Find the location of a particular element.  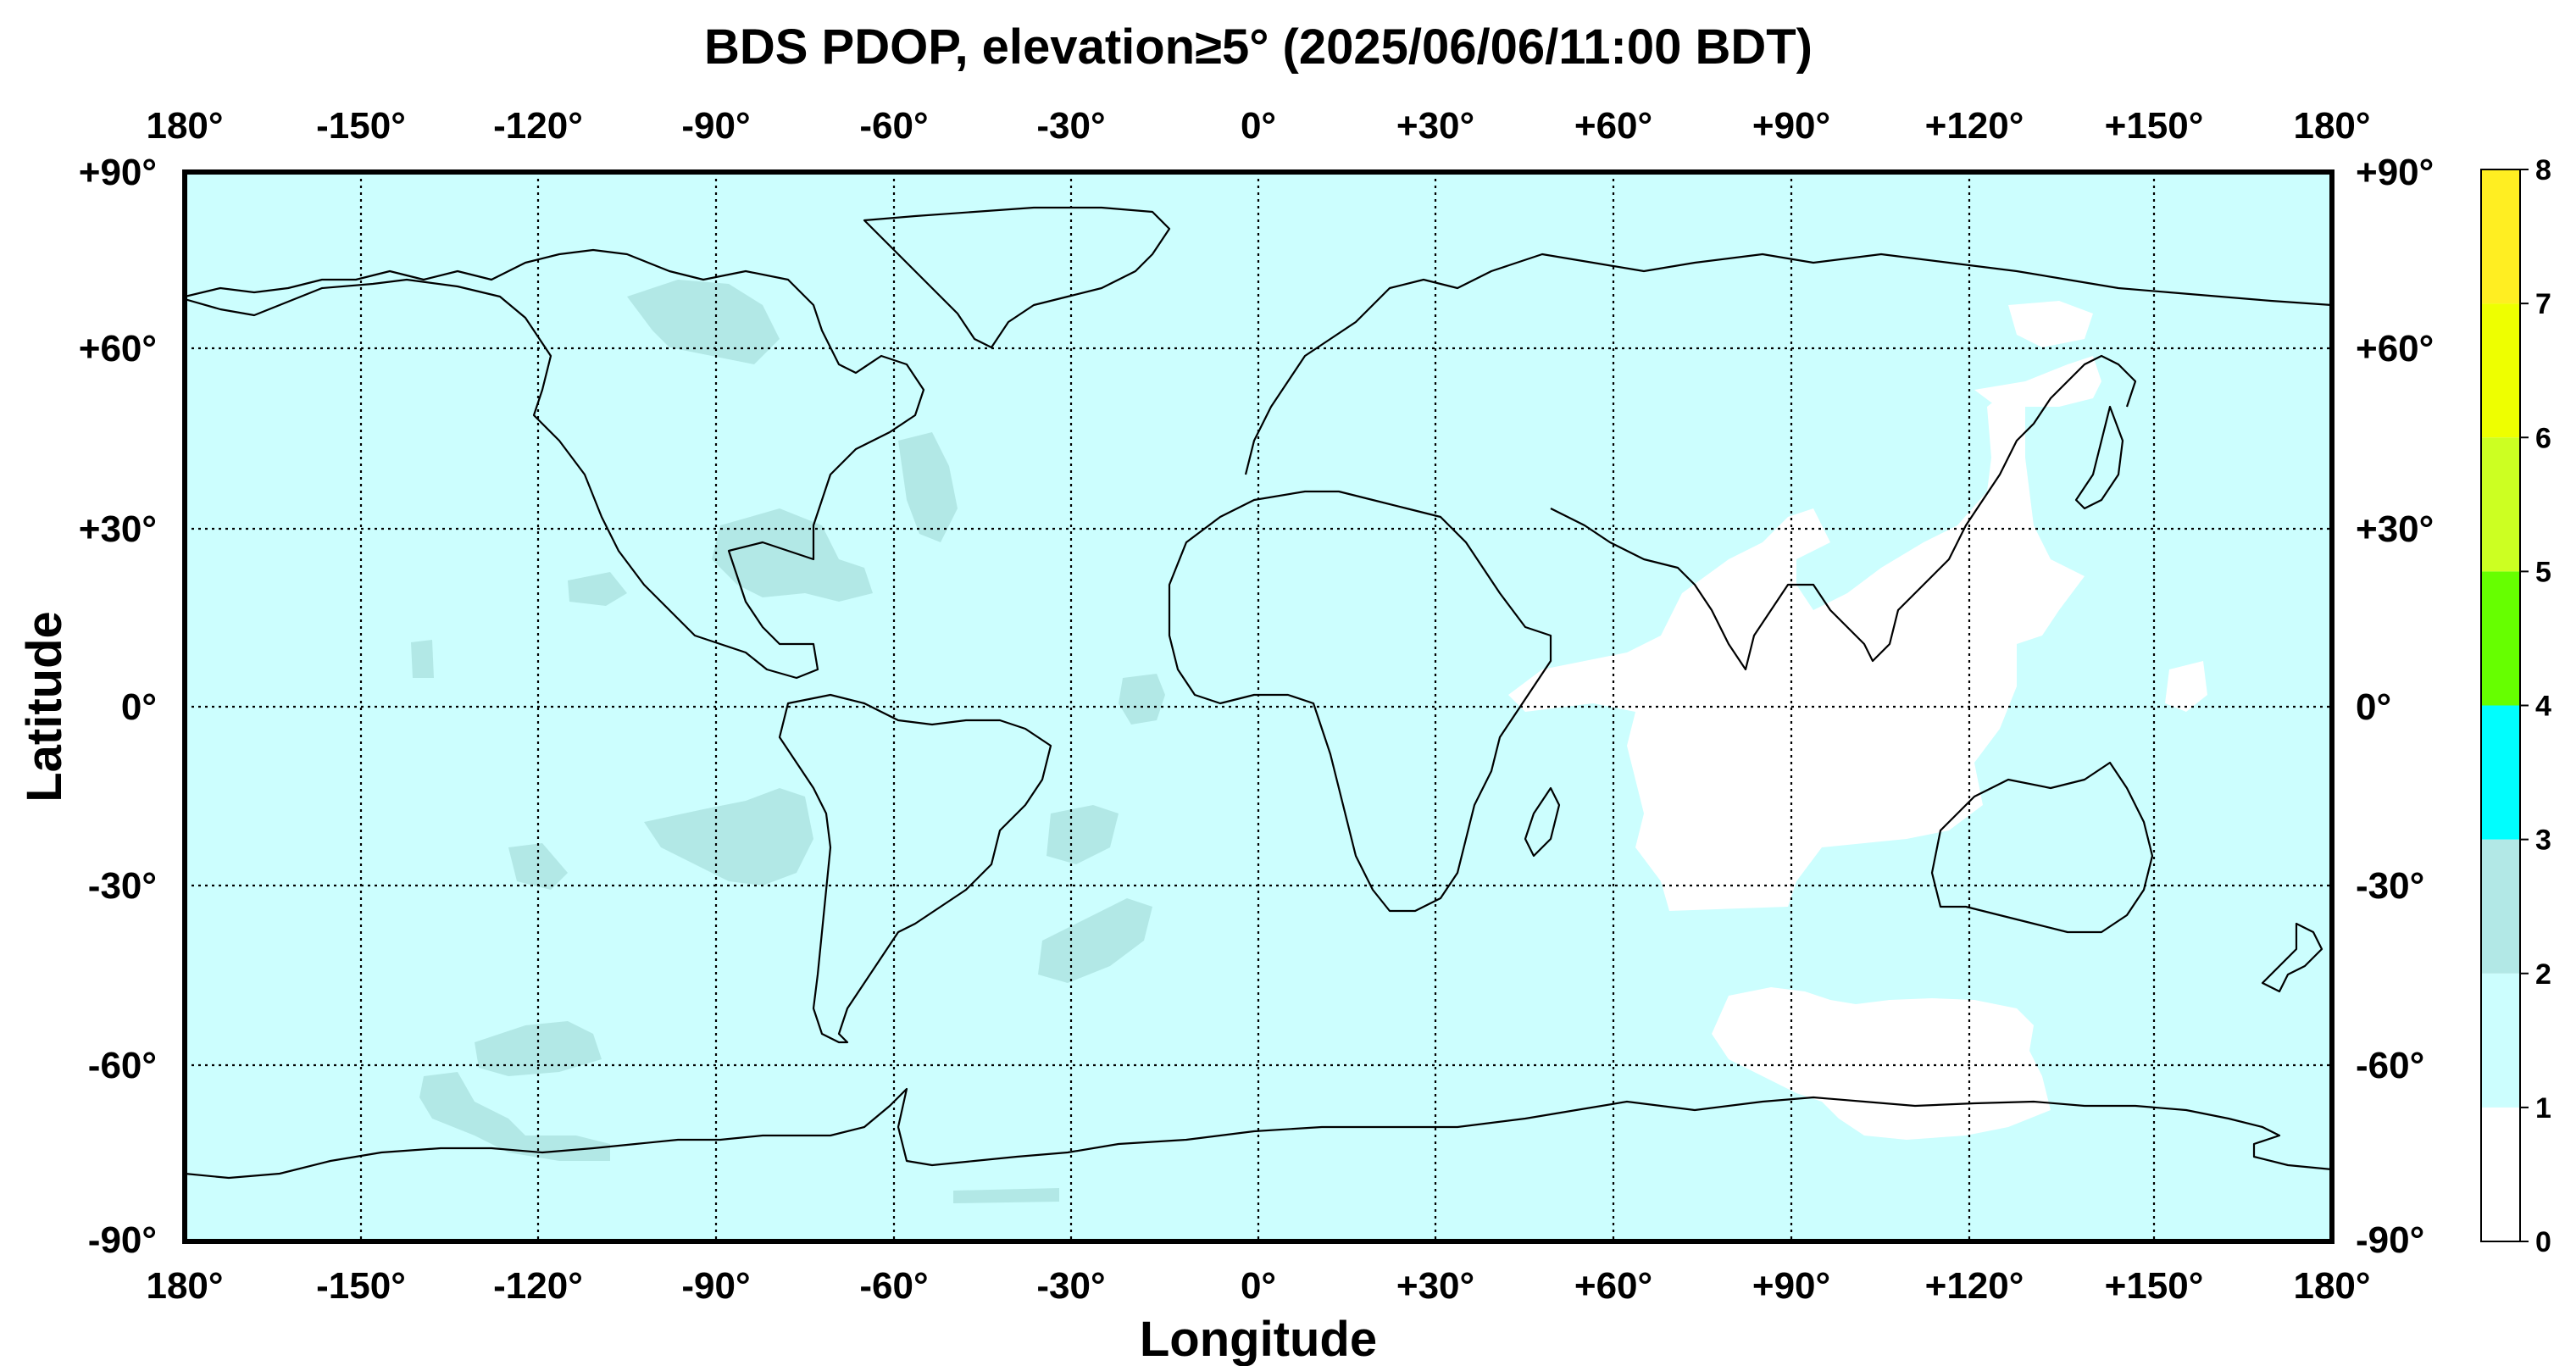

y-axis-label: Latitude is located at coordinates (44, 706).